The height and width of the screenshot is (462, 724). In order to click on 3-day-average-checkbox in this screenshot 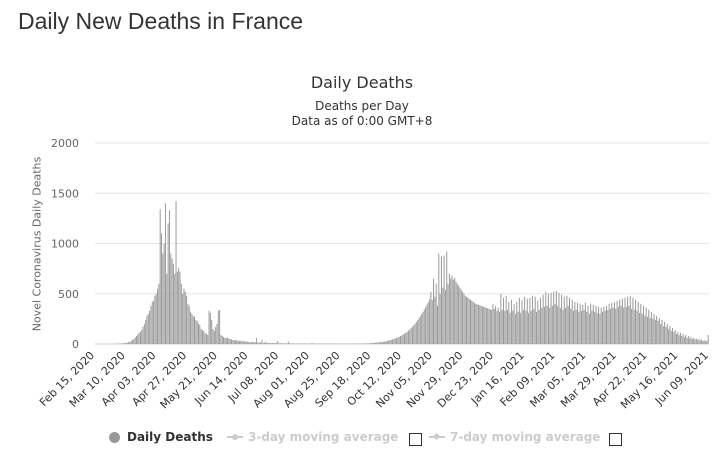, I will do `click(415, 439)`.